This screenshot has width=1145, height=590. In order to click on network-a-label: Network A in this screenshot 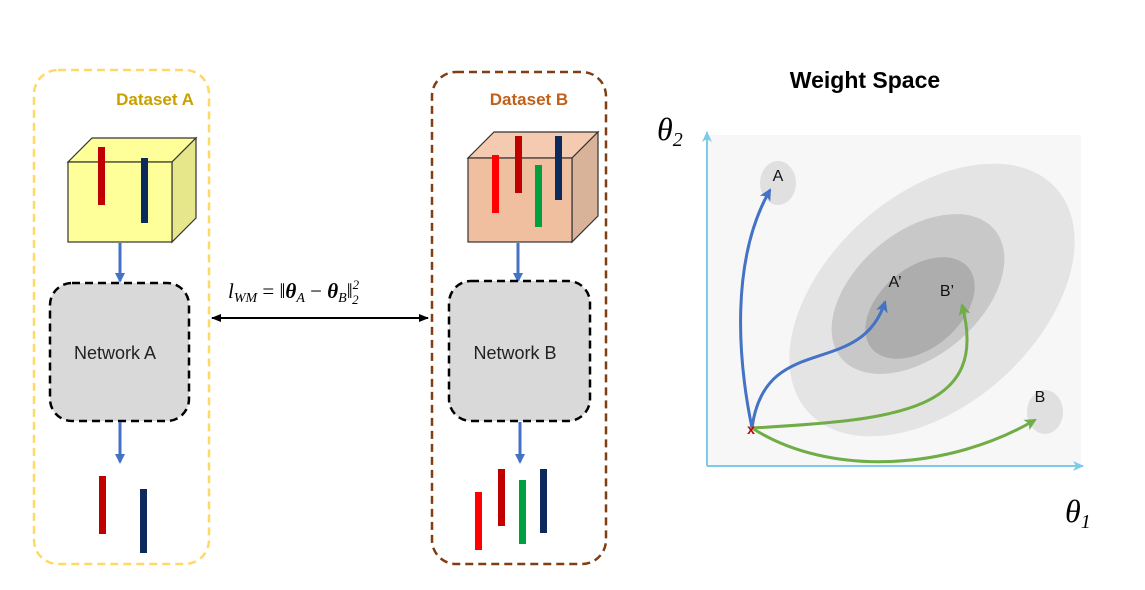, I will do `click(115, 353)`.